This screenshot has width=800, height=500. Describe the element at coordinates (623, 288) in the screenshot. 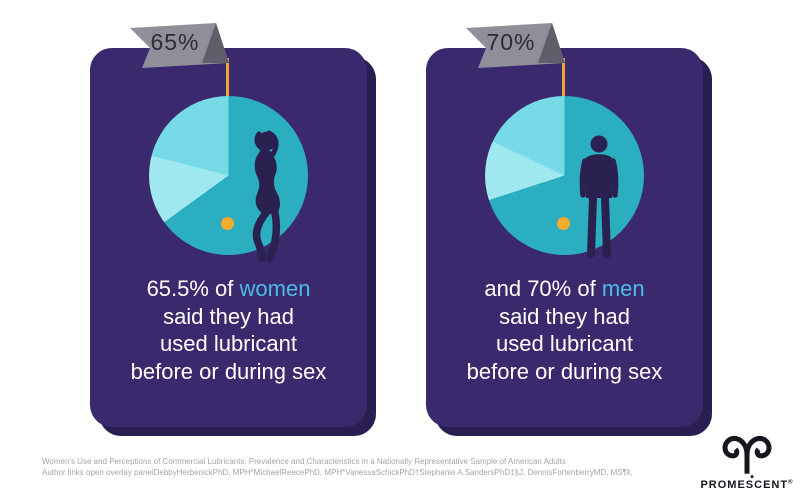

I see `highlight-men: men` at that location.